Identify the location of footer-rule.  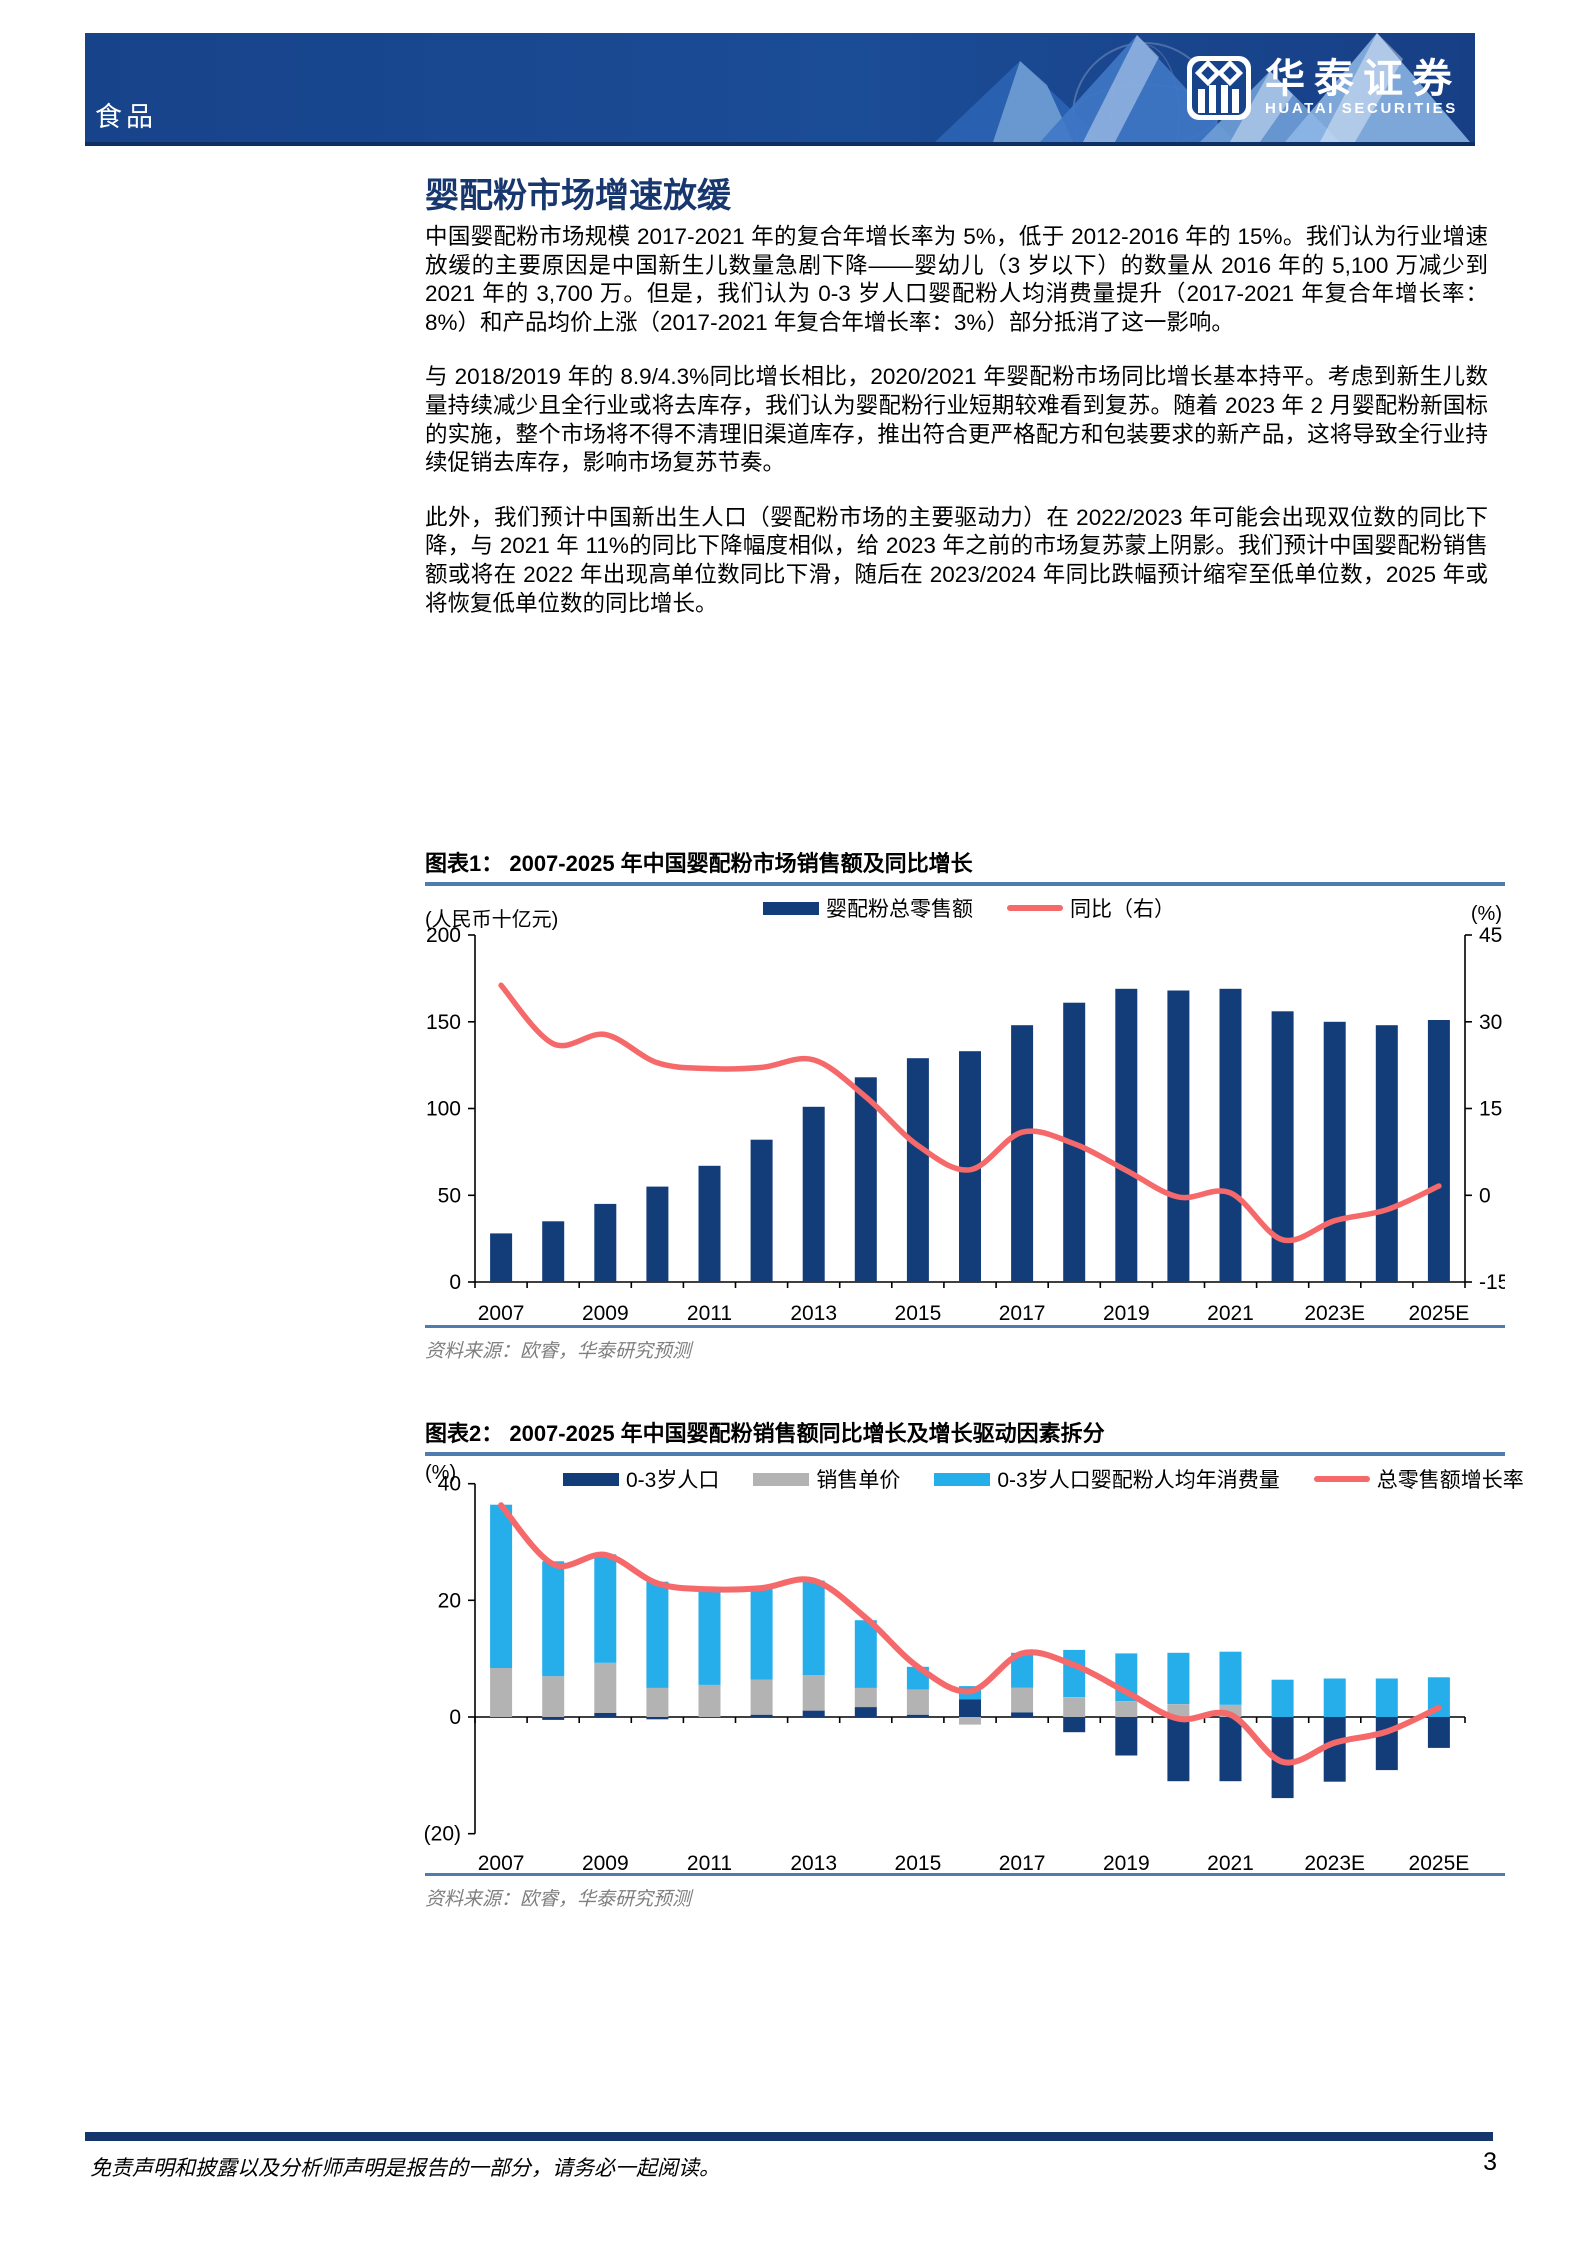
(789, 2136).